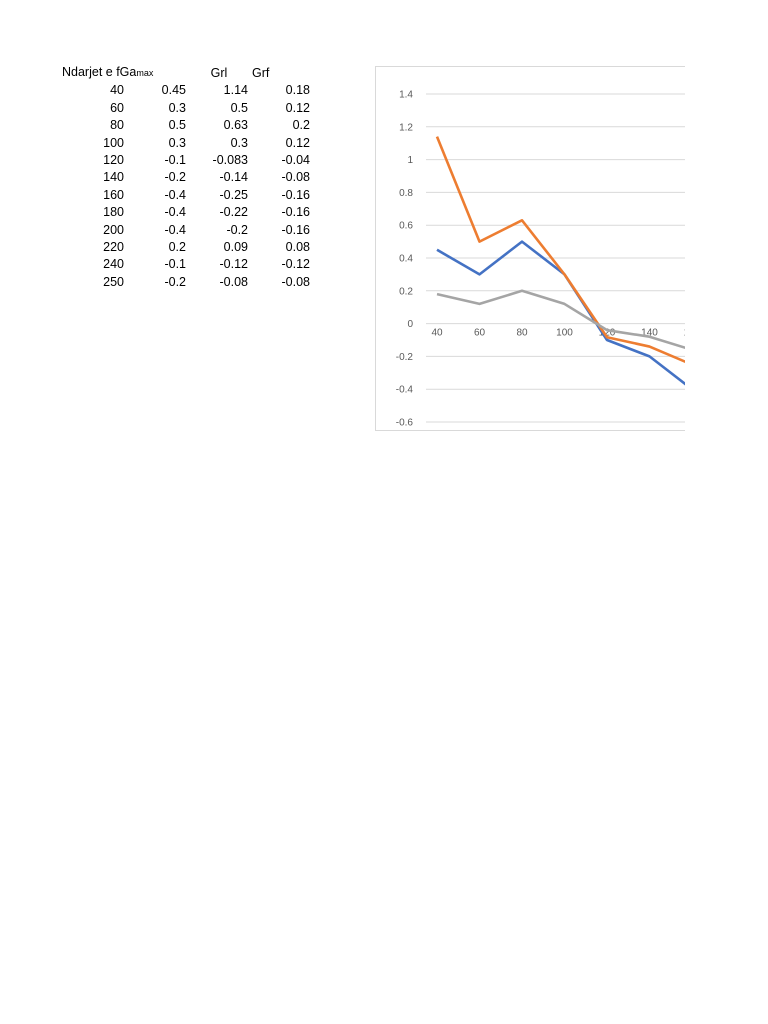 This screenshot has width=768, height=1024. I want to click on table-cell: 1.14, so click(235, 90).